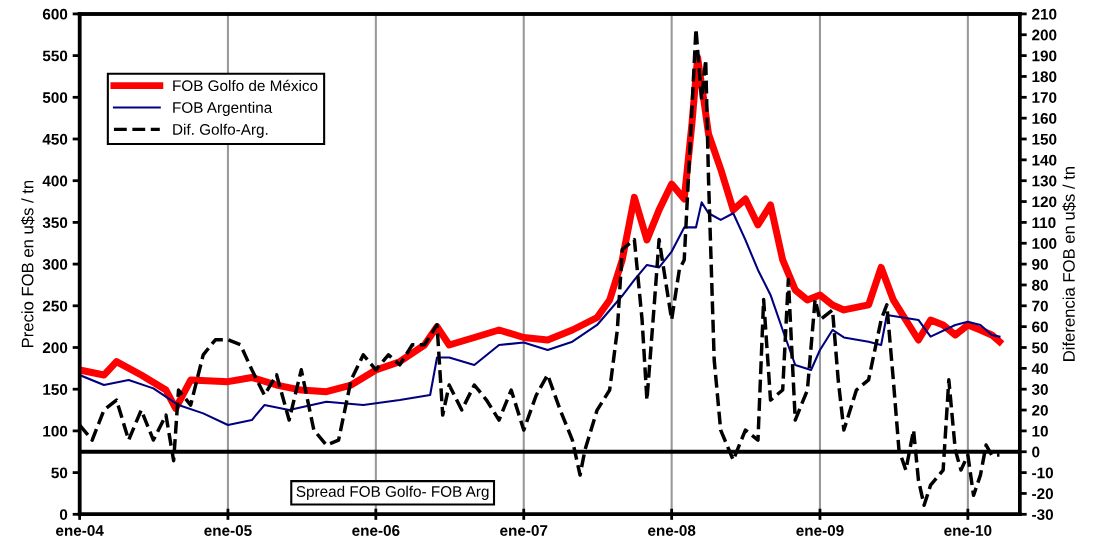  I want to click on y2-tick-label: 40, so click(1039, 369).